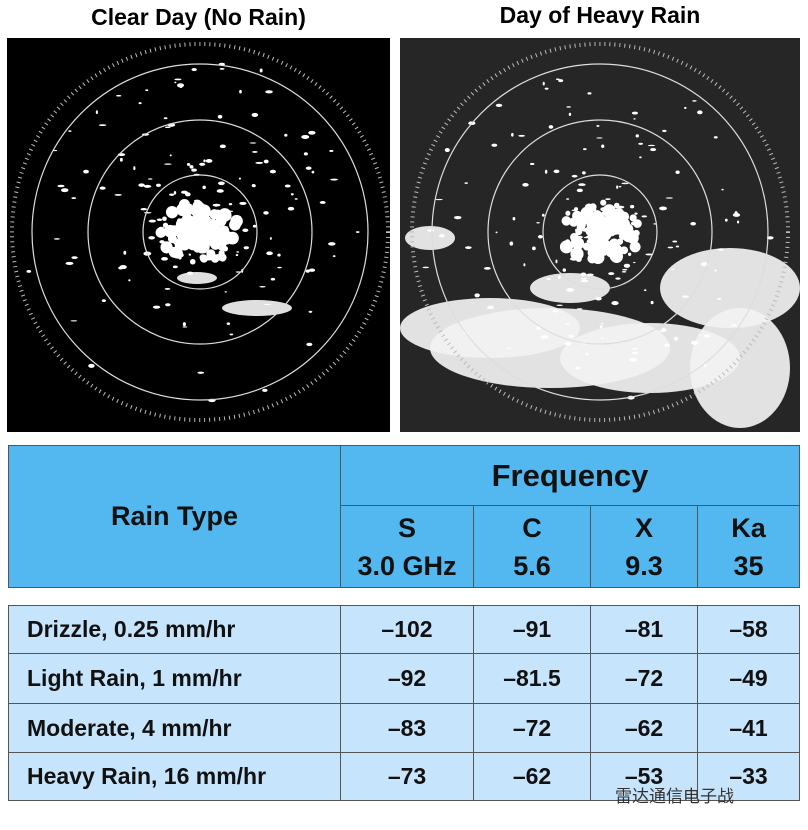 The width and height of the screenshot is (808, 830). I want to click on band-band: C, so click(532, 527).